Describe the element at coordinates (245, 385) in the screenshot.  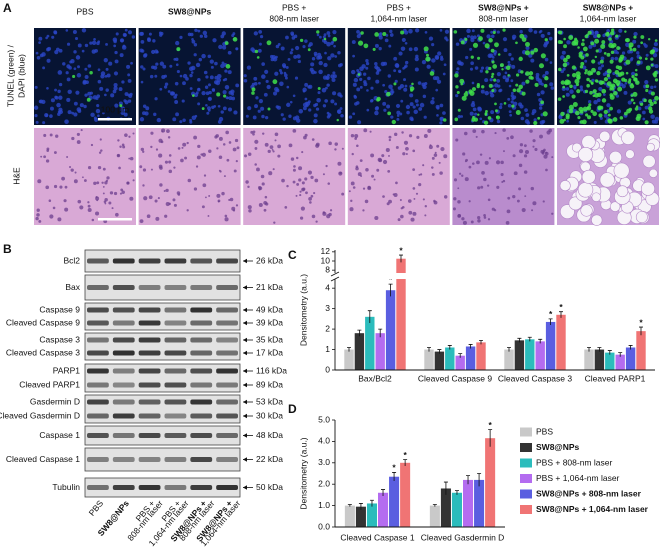
I see `arrow-head` at that location.